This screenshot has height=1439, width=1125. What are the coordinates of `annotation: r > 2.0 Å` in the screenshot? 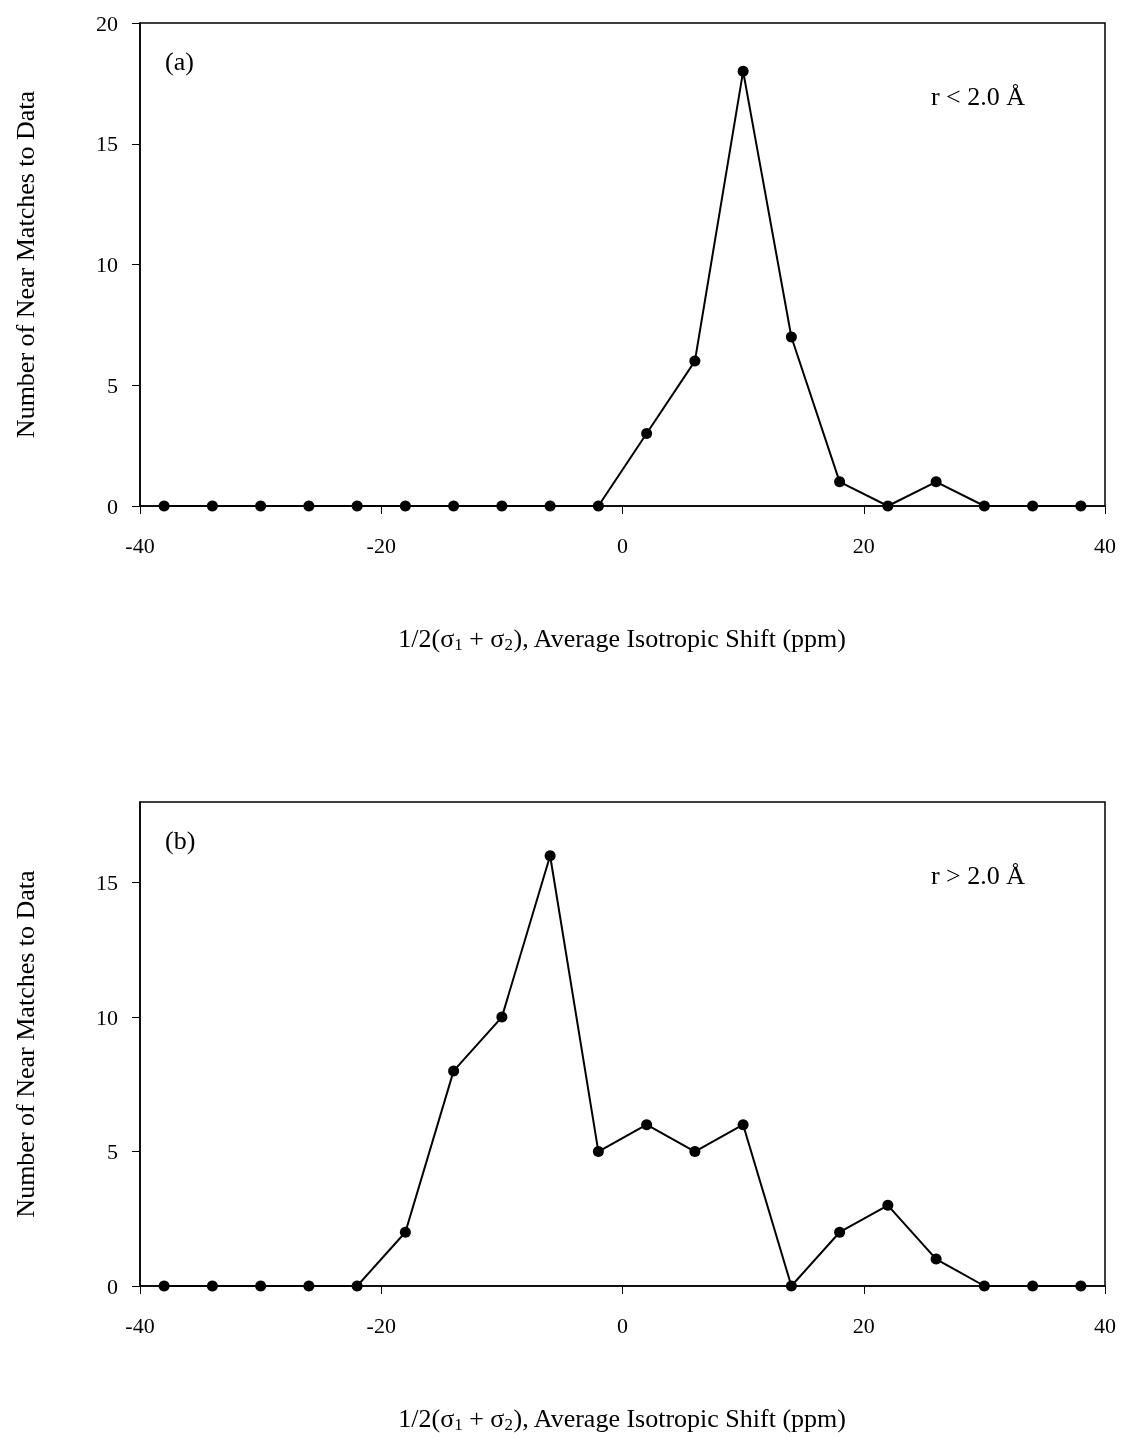 It's located at (978, 875).